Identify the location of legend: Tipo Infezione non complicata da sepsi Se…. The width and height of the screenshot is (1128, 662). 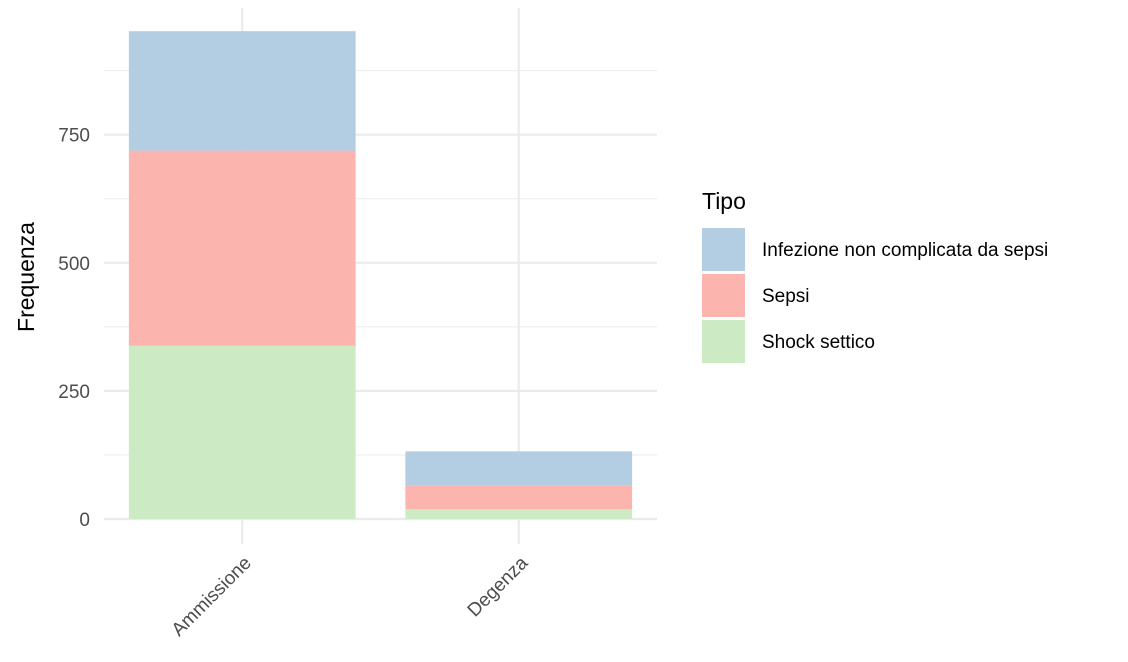
(875, 275).